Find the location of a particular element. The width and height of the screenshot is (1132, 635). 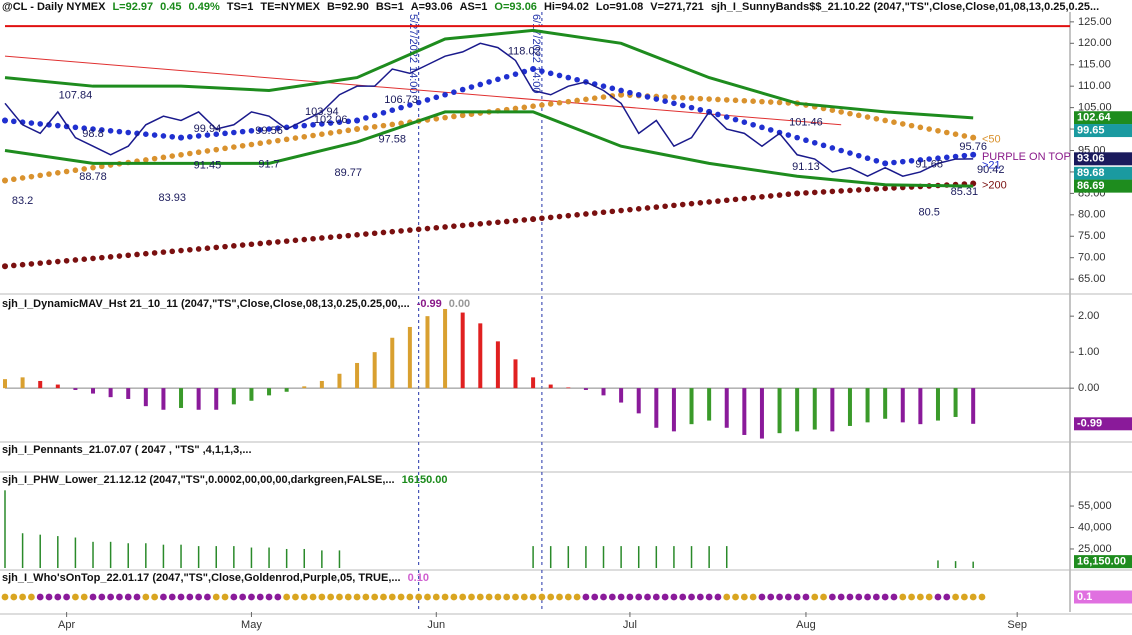

x-tick-label: Sep is located at coordinates (1017, 625).